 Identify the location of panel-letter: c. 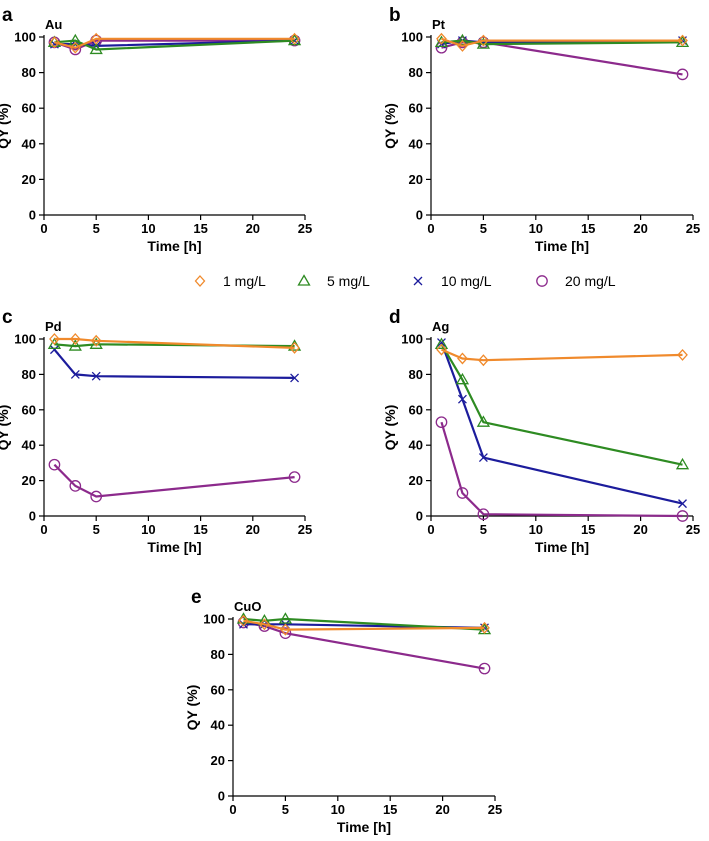
(7, 317).